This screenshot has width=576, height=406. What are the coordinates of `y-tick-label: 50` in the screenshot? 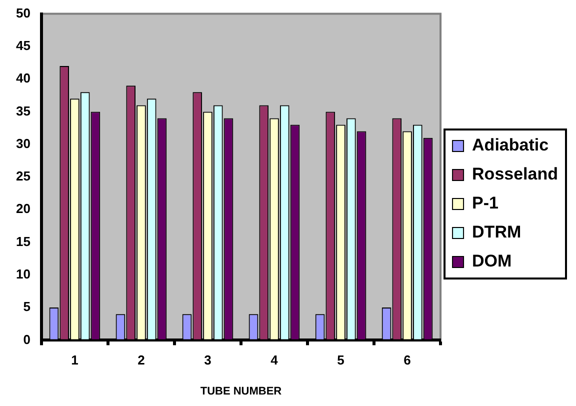 It's located at (23, 12).